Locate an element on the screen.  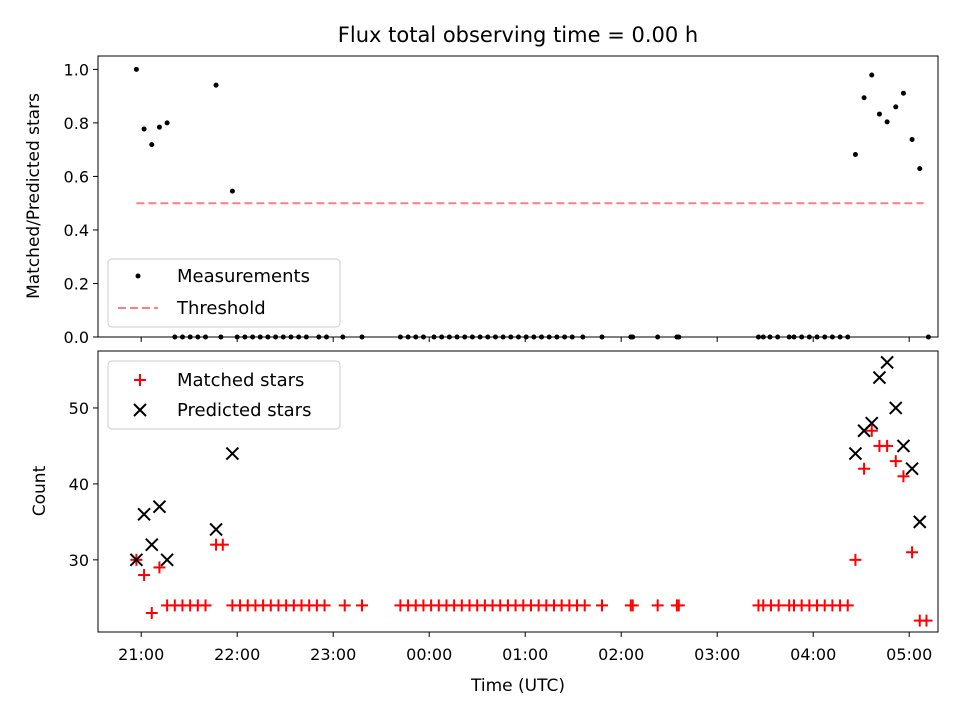
ratio-legend: Measurements Threshold is located at coordinates (224, 293).